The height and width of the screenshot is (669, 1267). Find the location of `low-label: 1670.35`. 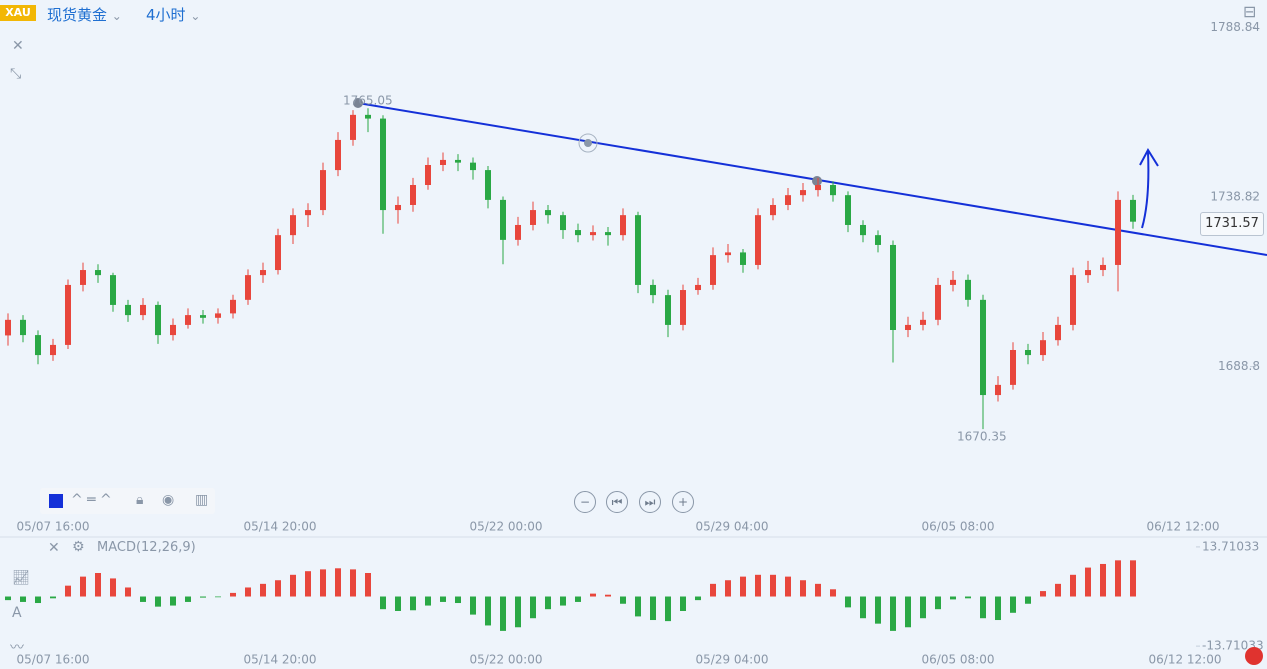

low-label: 1670.35 is located at coordinates (982, 437).